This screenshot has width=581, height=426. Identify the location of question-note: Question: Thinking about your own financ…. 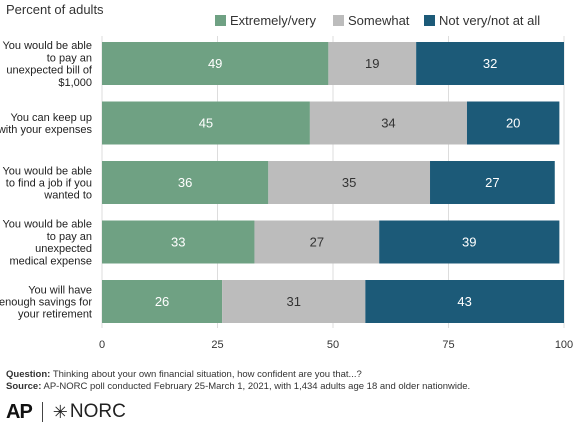
(238, 375).